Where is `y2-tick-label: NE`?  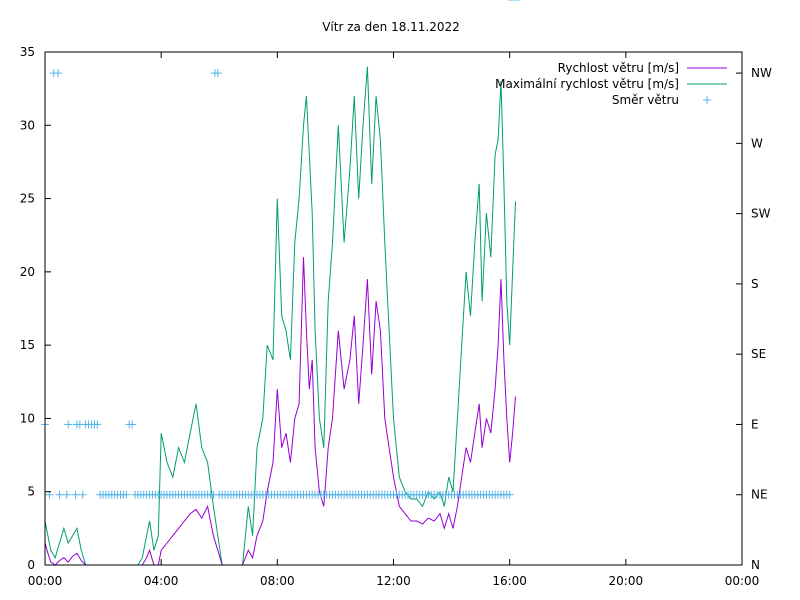 y2-tick-label: NE is located at coordinates (759, 495).